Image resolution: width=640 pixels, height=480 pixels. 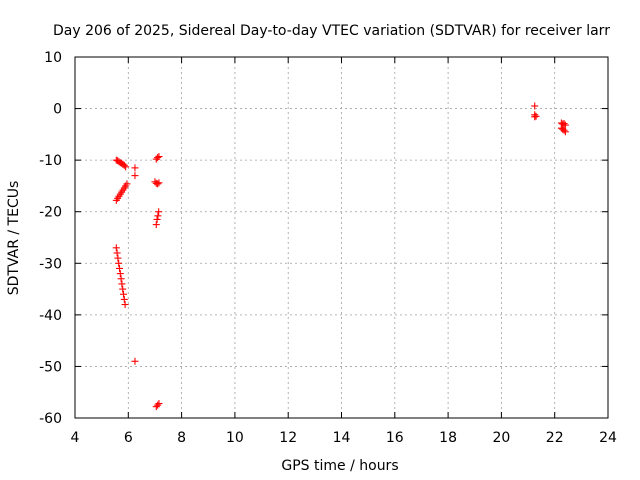 What do you see at coordinates (339, 466) in the screenshot?
I see `x-axis-label: GPS time / hours` at bounding box center [339, 466].